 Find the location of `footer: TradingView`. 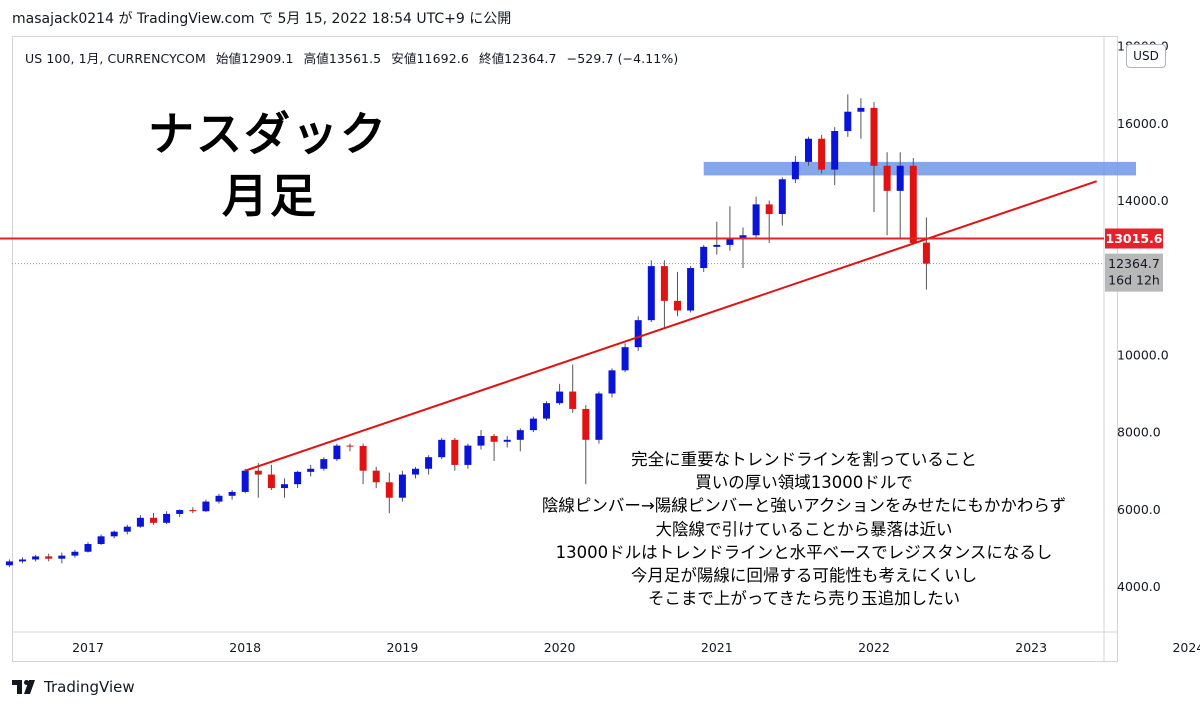

footer: TradingView is located at coordinates (73, 687).